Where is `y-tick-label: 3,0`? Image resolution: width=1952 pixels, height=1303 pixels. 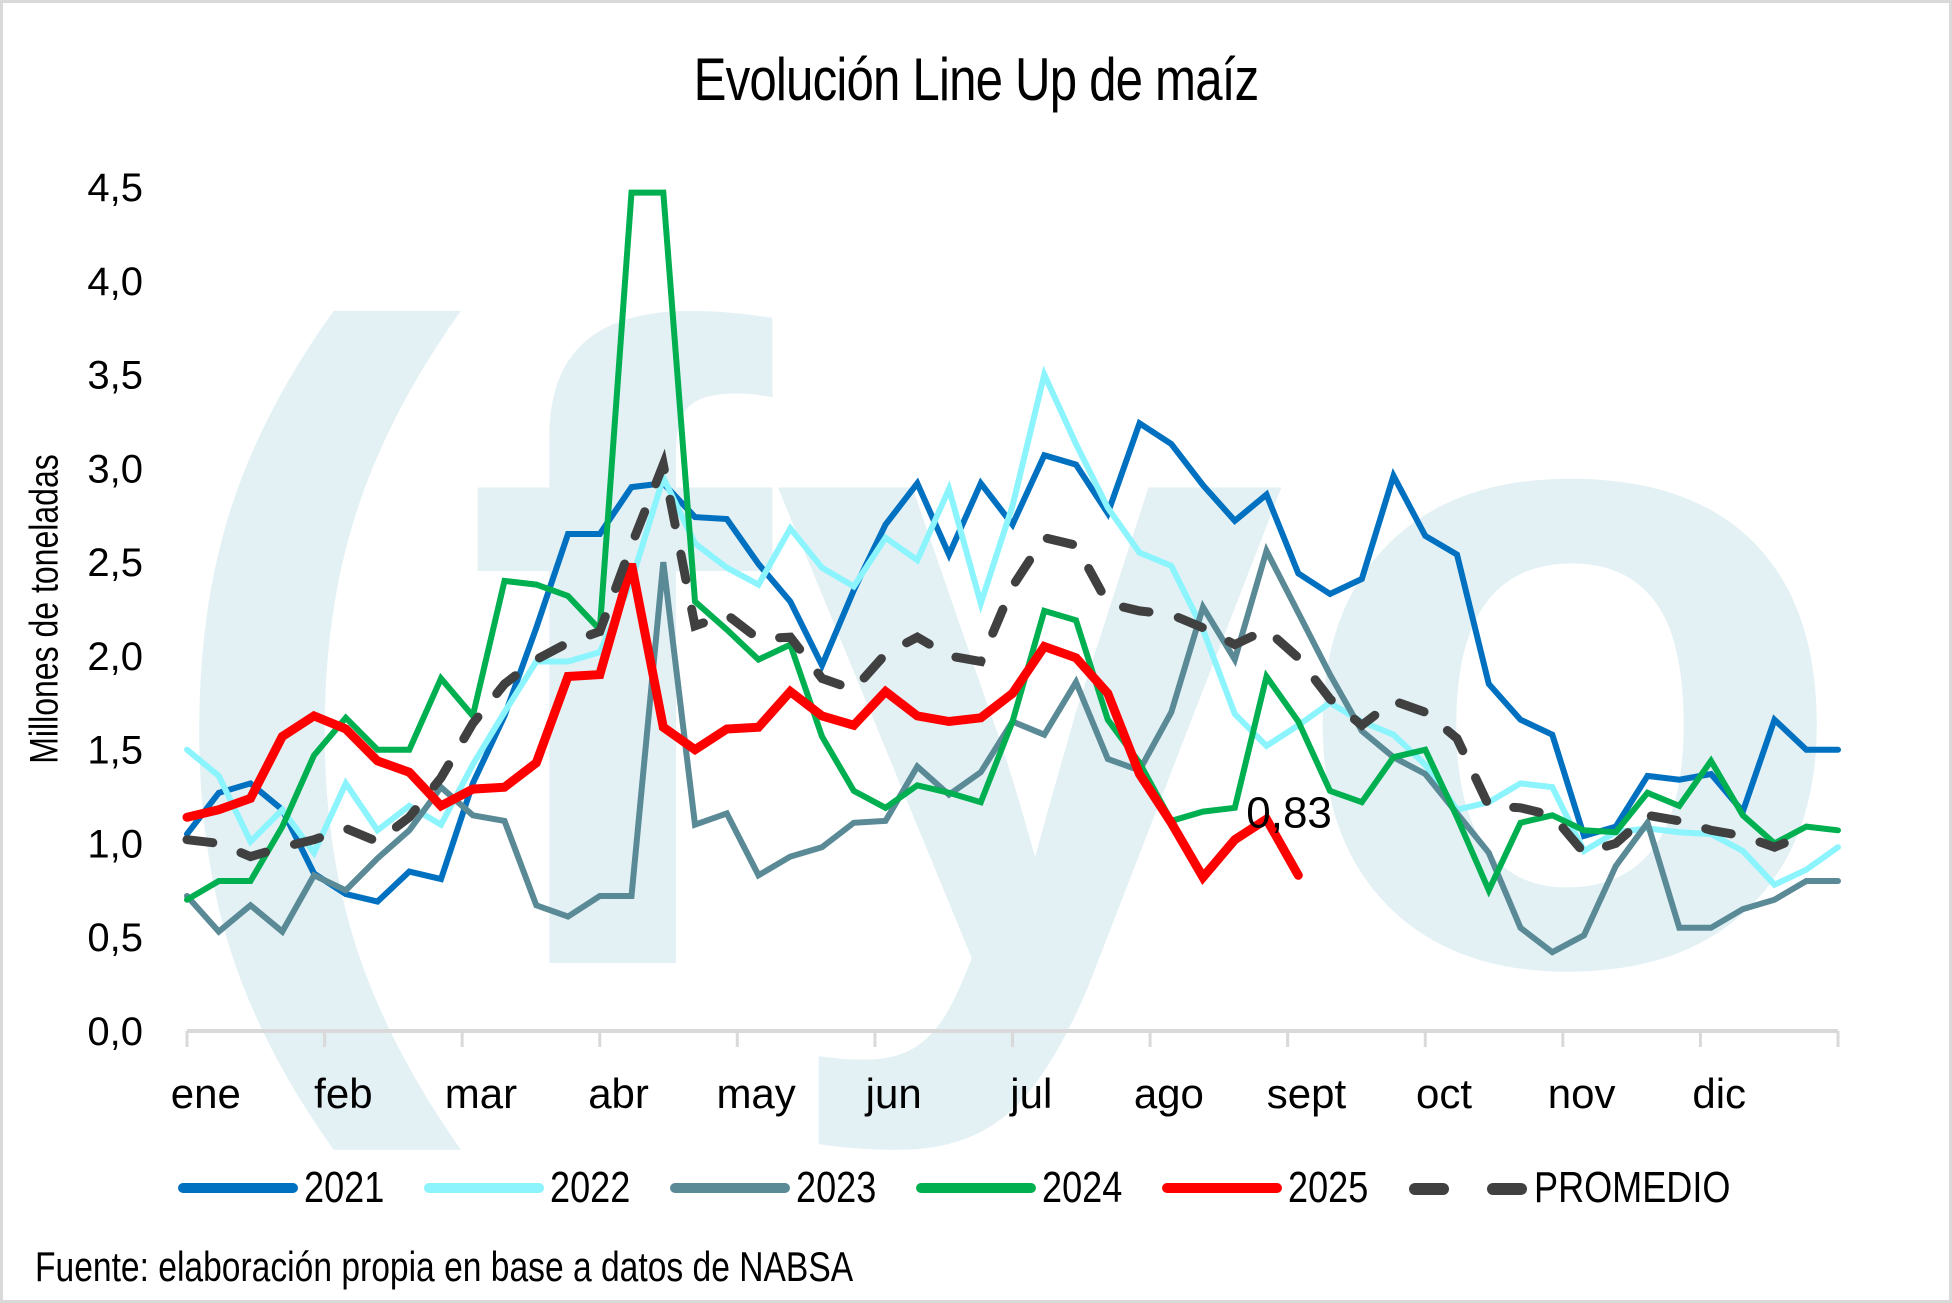
y-tick-label: 3,0 is located at coordinates (115, 469).